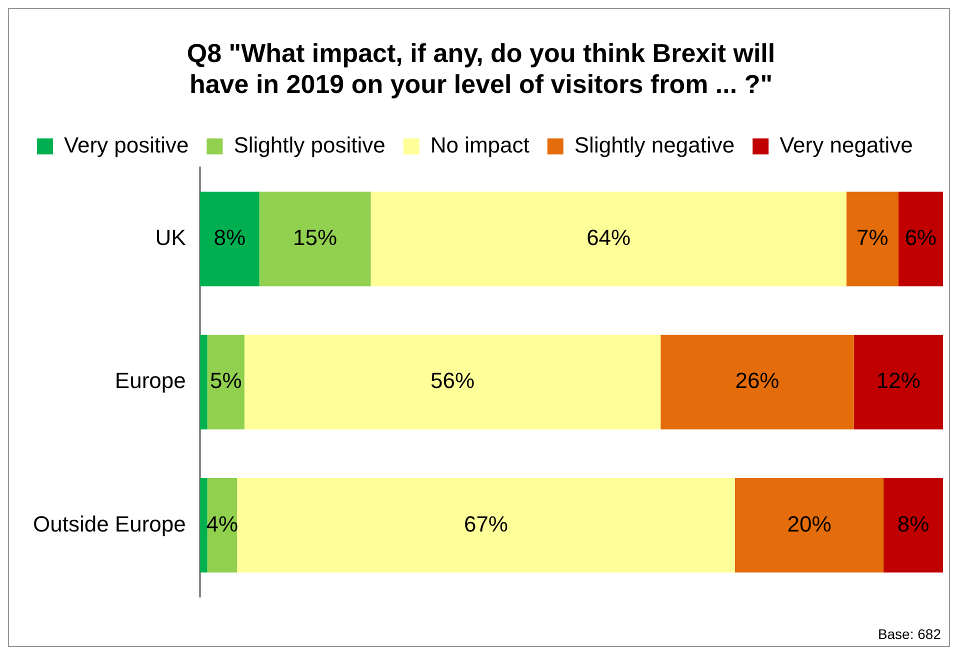 The width and height of the screenshot is (960, 657). Describe the element at coordinates (150, 381) in the screenshot. I see `y-tick-label: Europe` at that location.